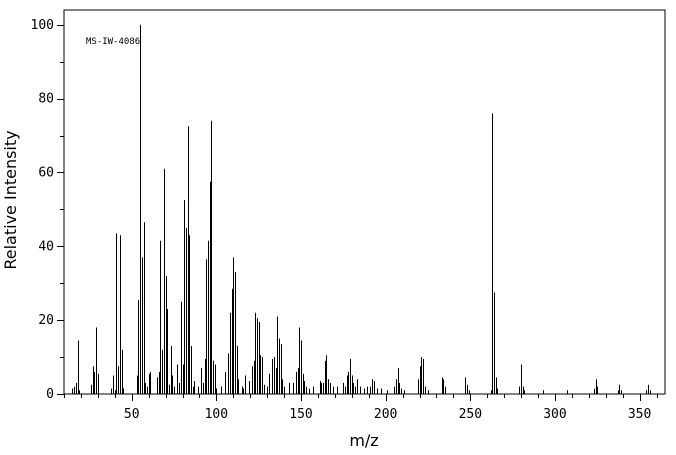 The image size is (676, 455). Describe the element at coordinates (554, 414) in the screenshot. I see `x-tick-label: 300` at that location.